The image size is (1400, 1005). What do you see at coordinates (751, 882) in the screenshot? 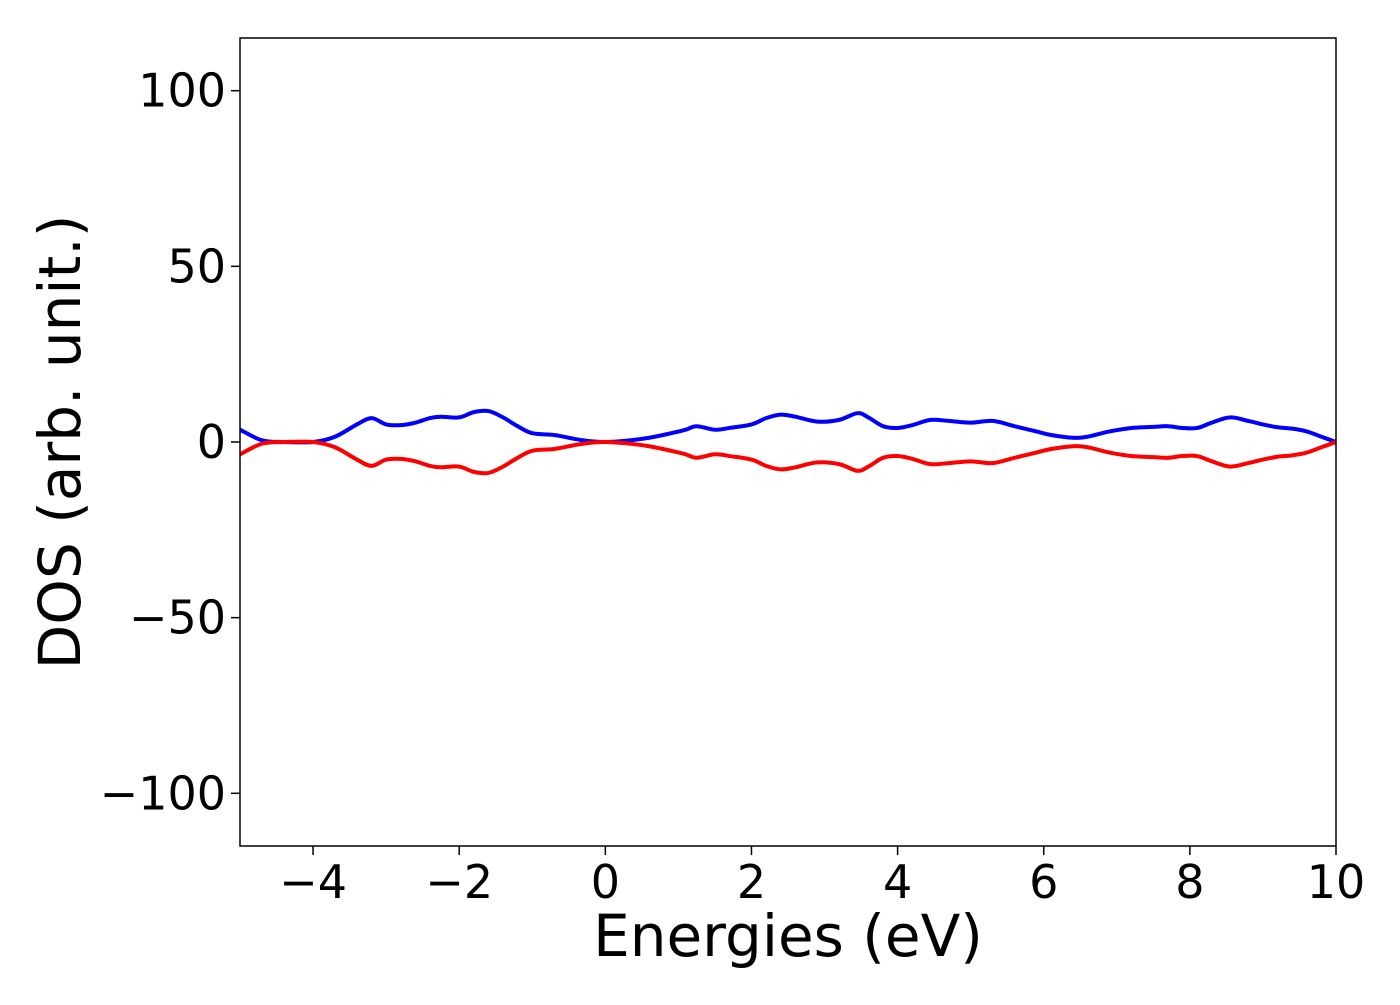
I see `x-tick-label: 2` at bounding box center [751, 882].